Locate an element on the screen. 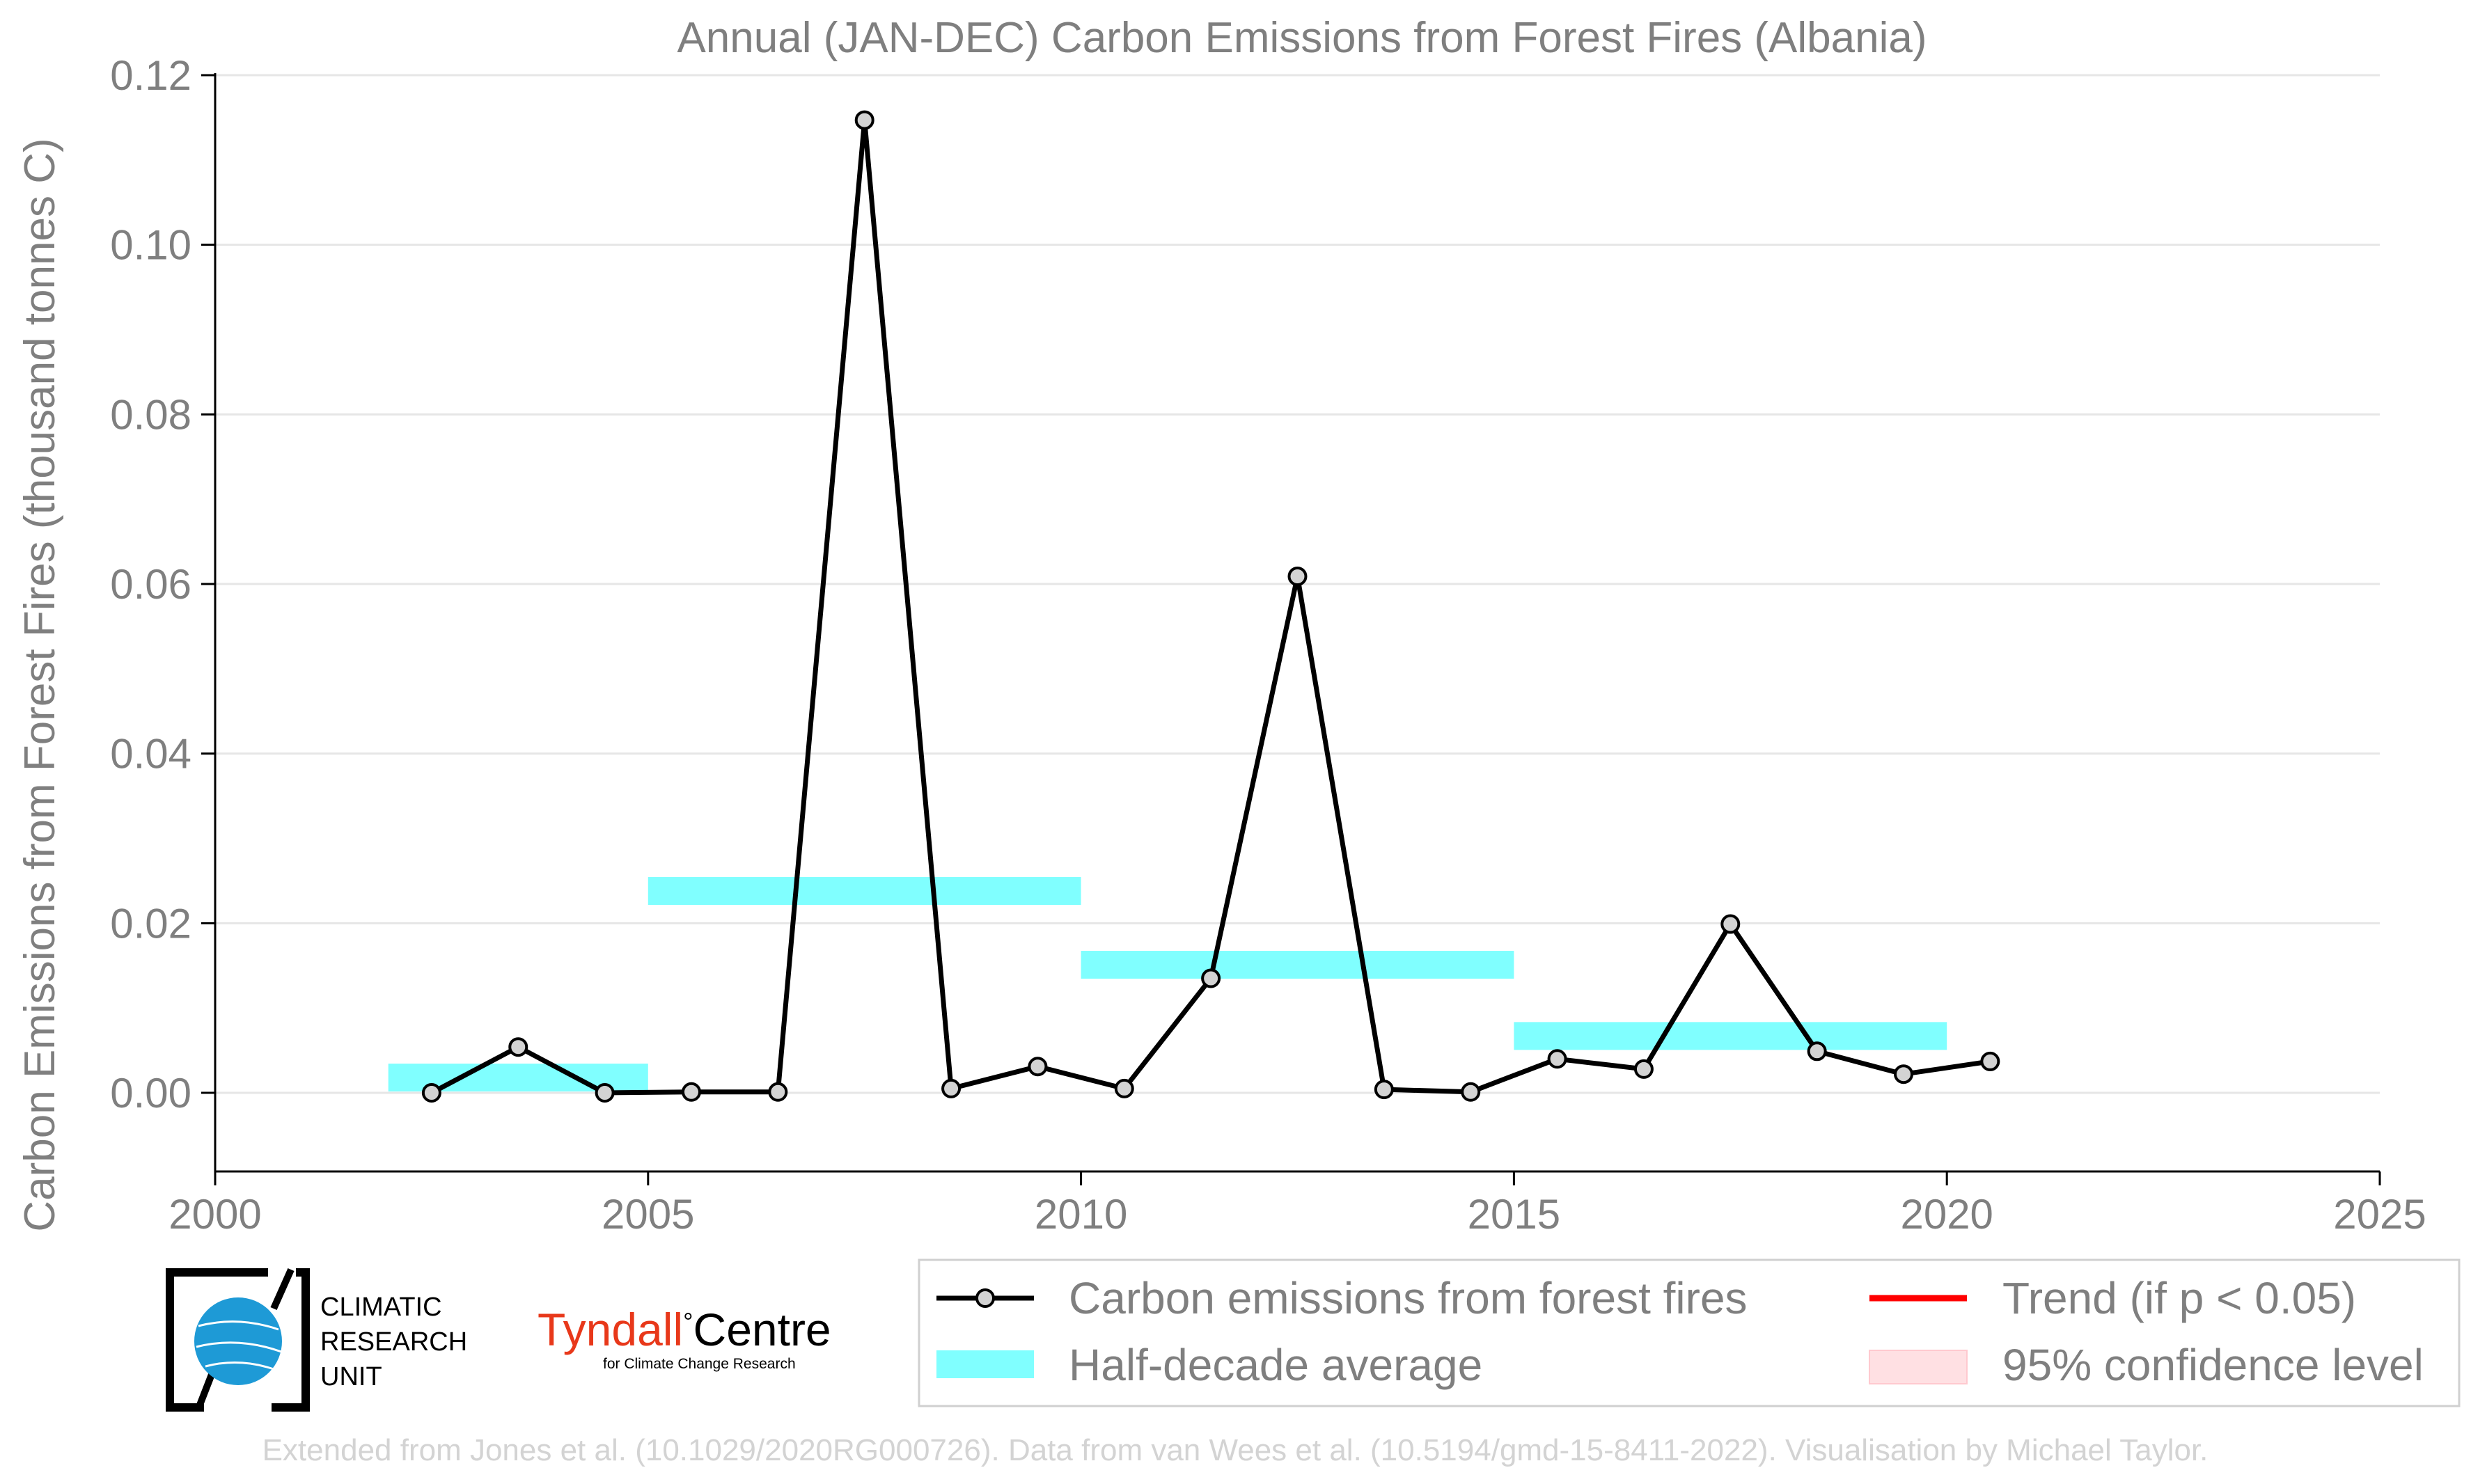 This screenshot has width=2471, height=1484. y-tick-label: 0.04 is located at coordinates (150, 754).